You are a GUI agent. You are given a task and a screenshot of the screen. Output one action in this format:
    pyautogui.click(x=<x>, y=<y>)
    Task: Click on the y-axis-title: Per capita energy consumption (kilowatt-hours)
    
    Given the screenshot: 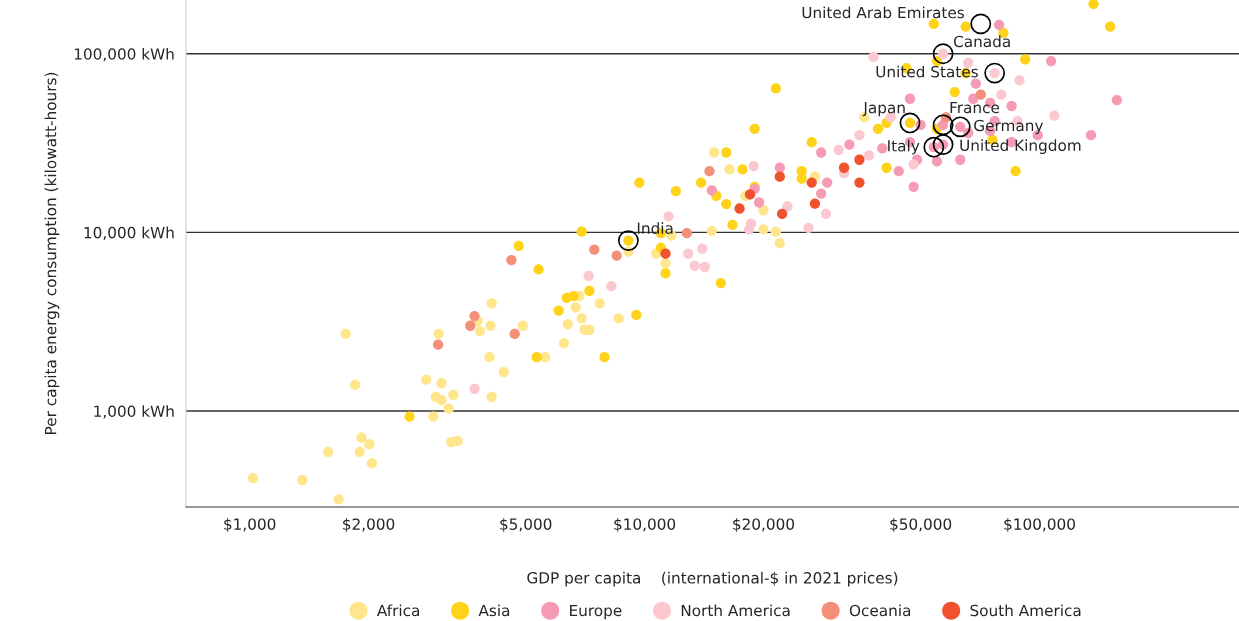 What is the action you would take?
    pyautogui.click(x=52, y=253)
    